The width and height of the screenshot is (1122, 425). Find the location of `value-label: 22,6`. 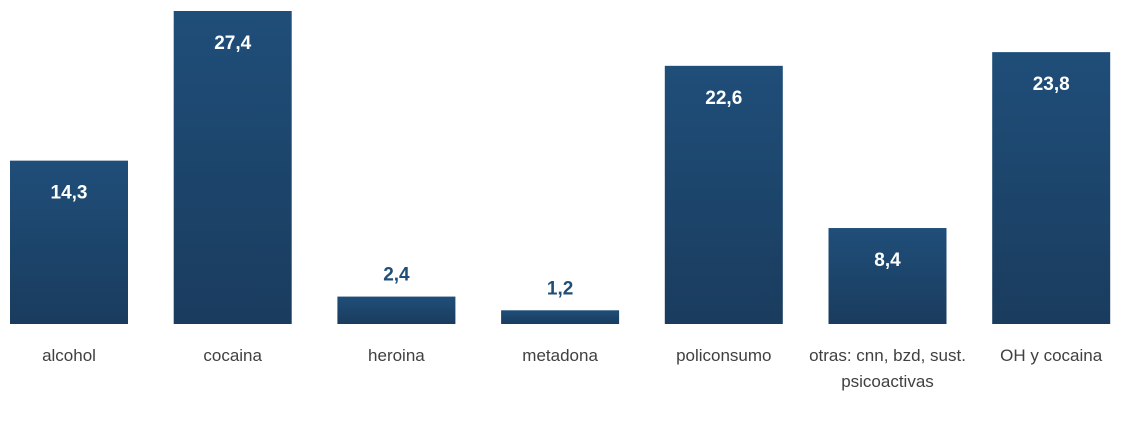

value-label: 22,6 is located at coordinates (723, 98).